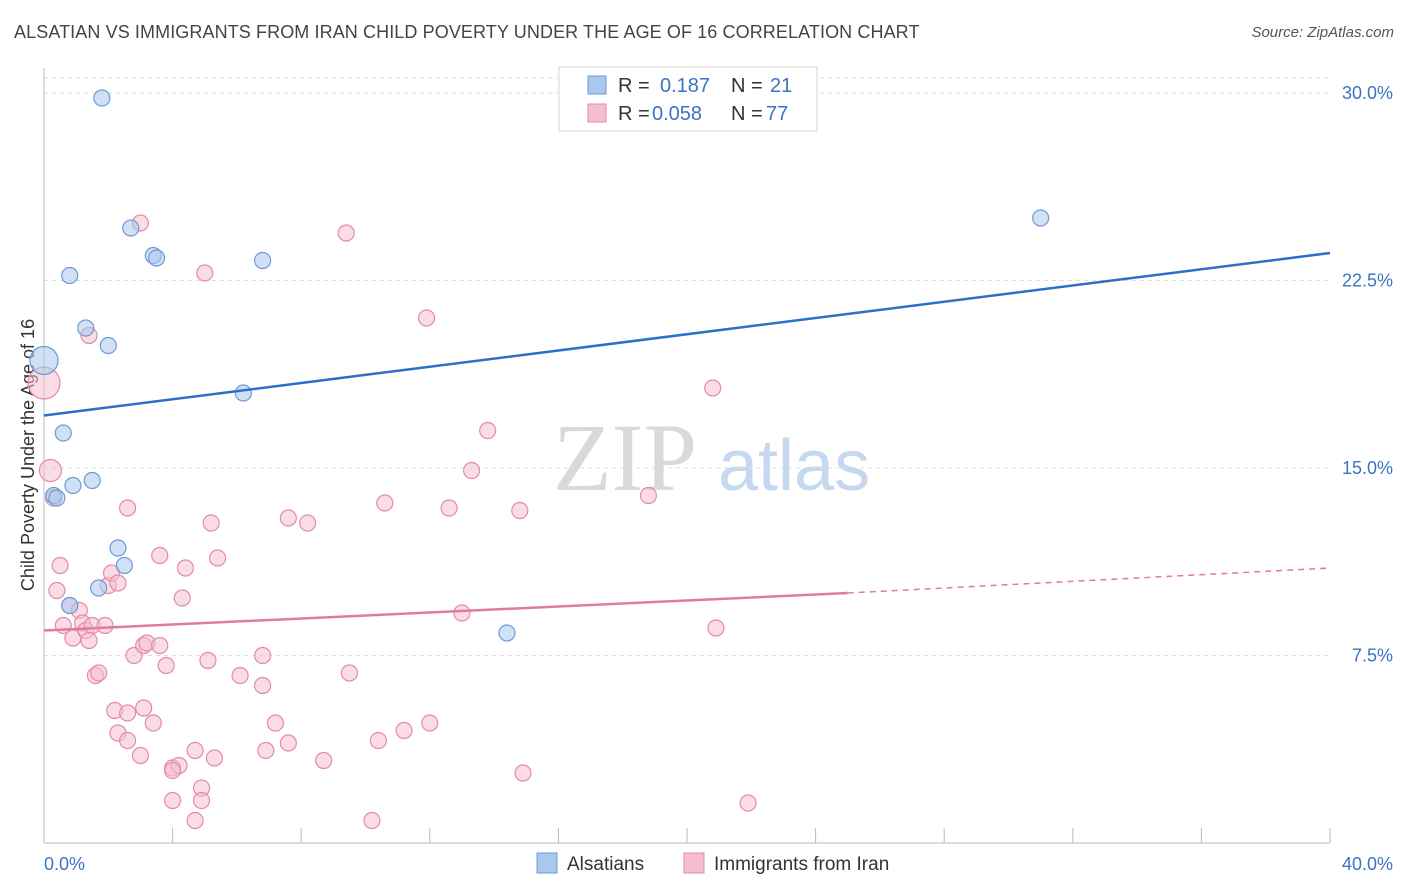 This screenshot has width=1406, height=892. What do you see at coordinates (1367, 864) in the screenshot?
I see `x-tick-label-1: 40.0%` at bounding box center [1367, 864].